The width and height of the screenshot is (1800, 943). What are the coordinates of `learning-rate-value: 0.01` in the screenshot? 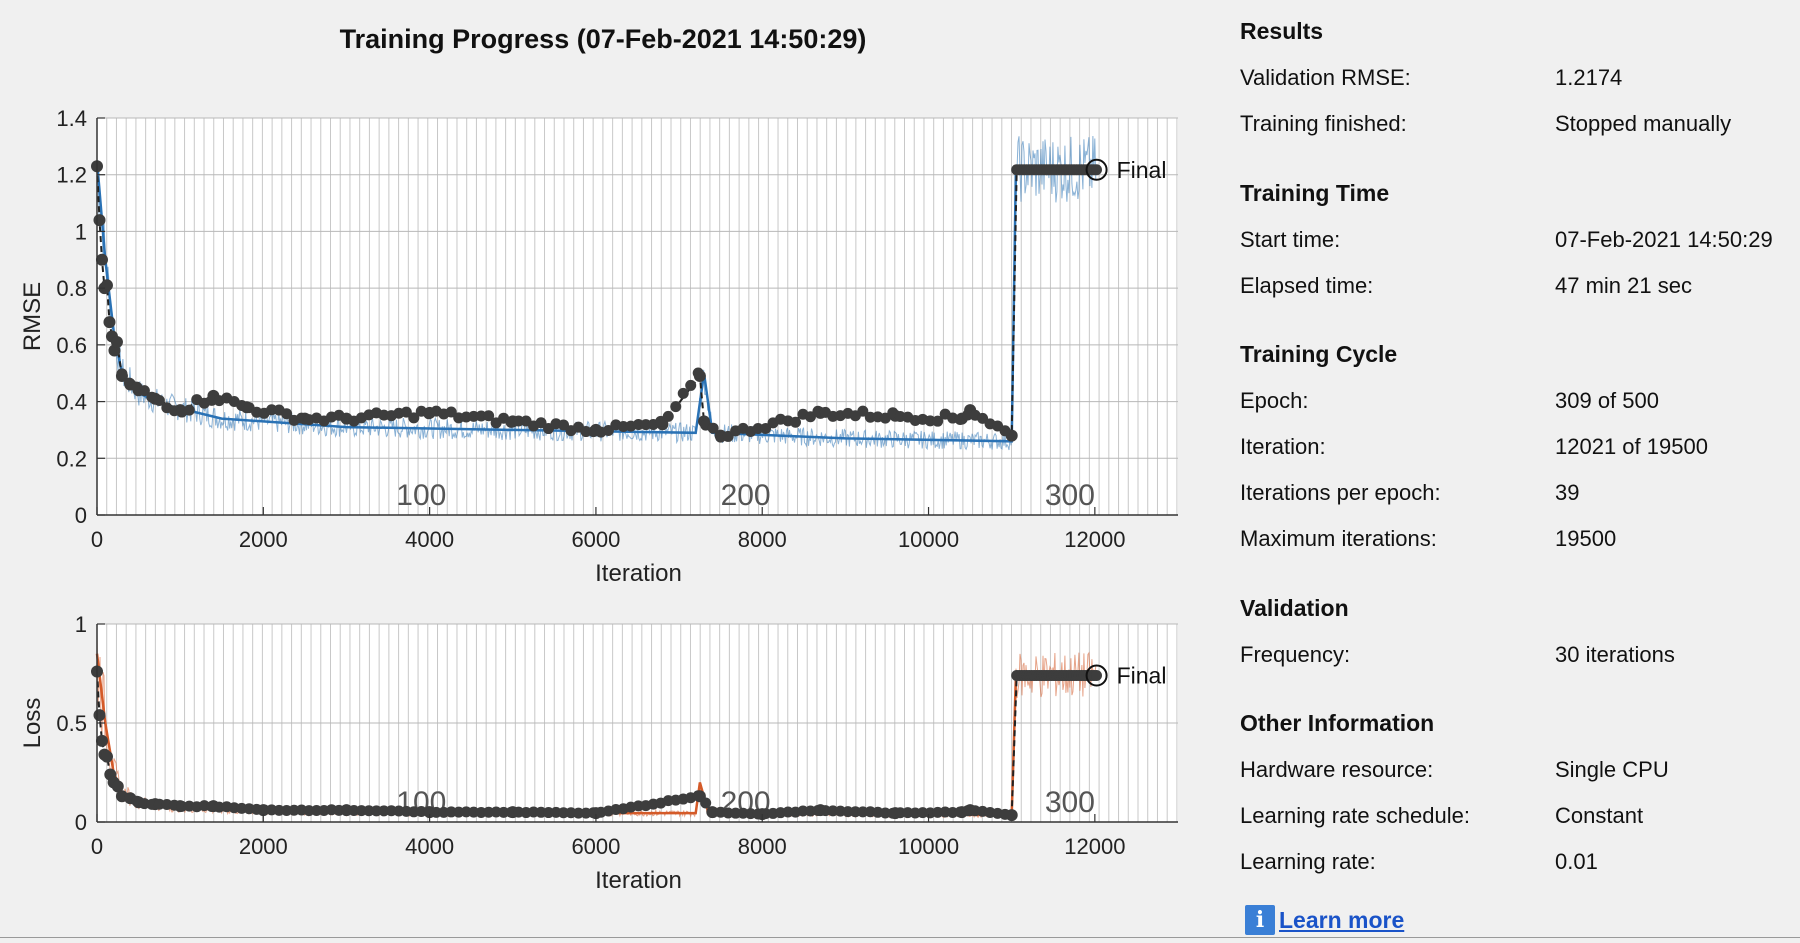 It's located at (1576, 861).